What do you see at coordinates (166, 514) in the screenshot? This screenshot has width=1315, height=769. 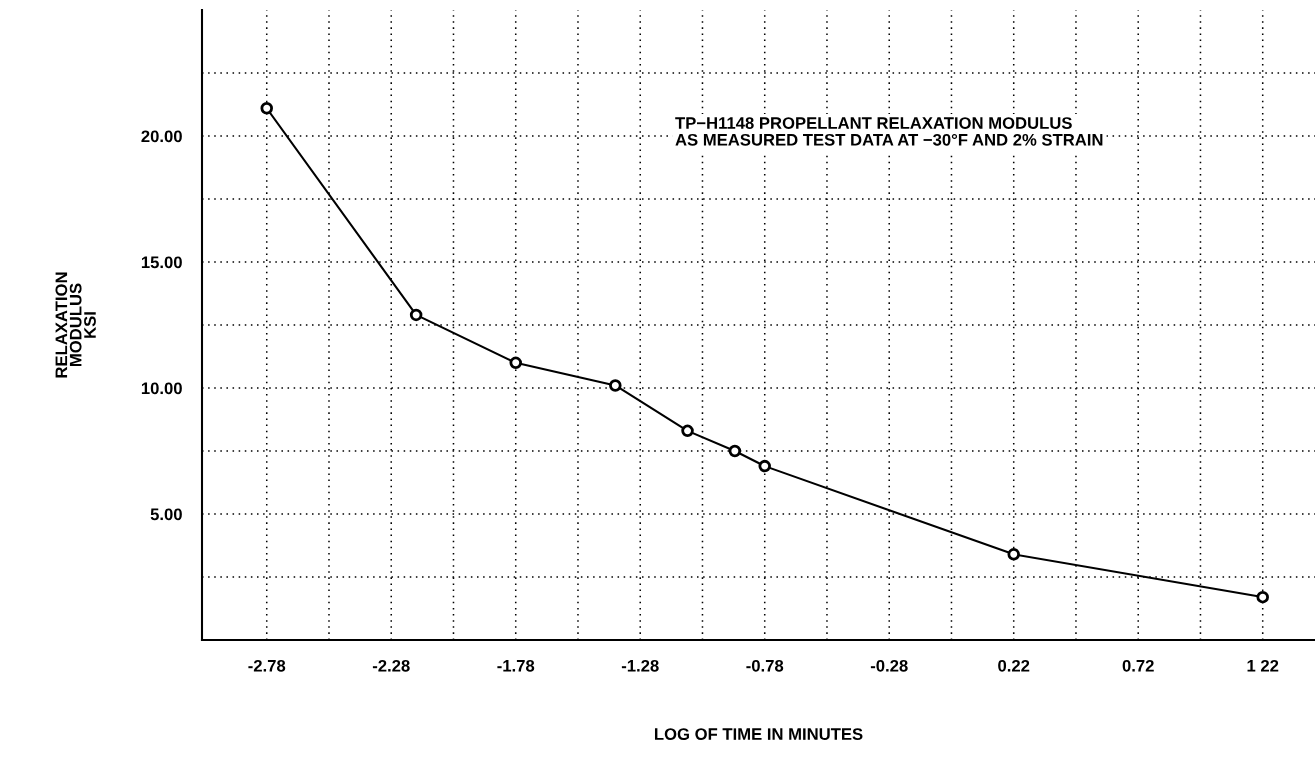 I see `y-tick-label: 5.00` at bounding box center [166, 514].